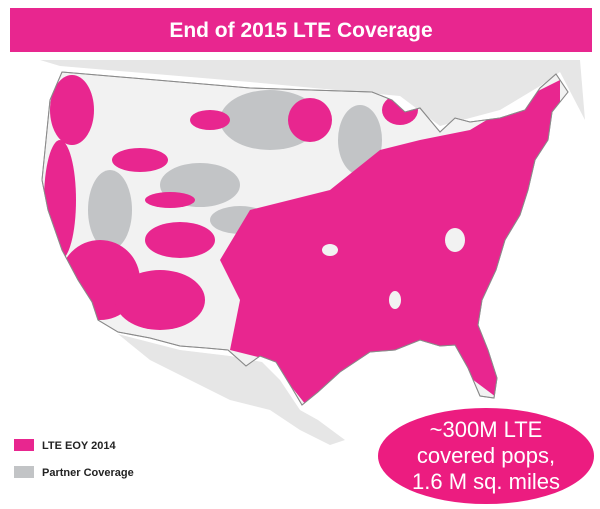 The width and height of the screenshot is (600, 509). I want to click on callout-line: covered pops,, so click(486, 455).